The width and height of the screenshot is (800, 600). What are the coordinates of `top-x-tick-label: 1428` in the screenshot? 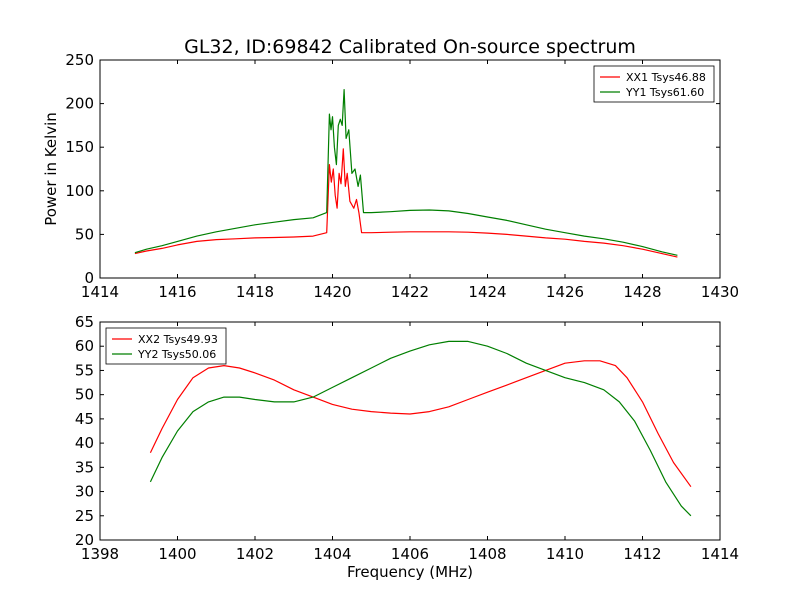 It's located at (642, 292).